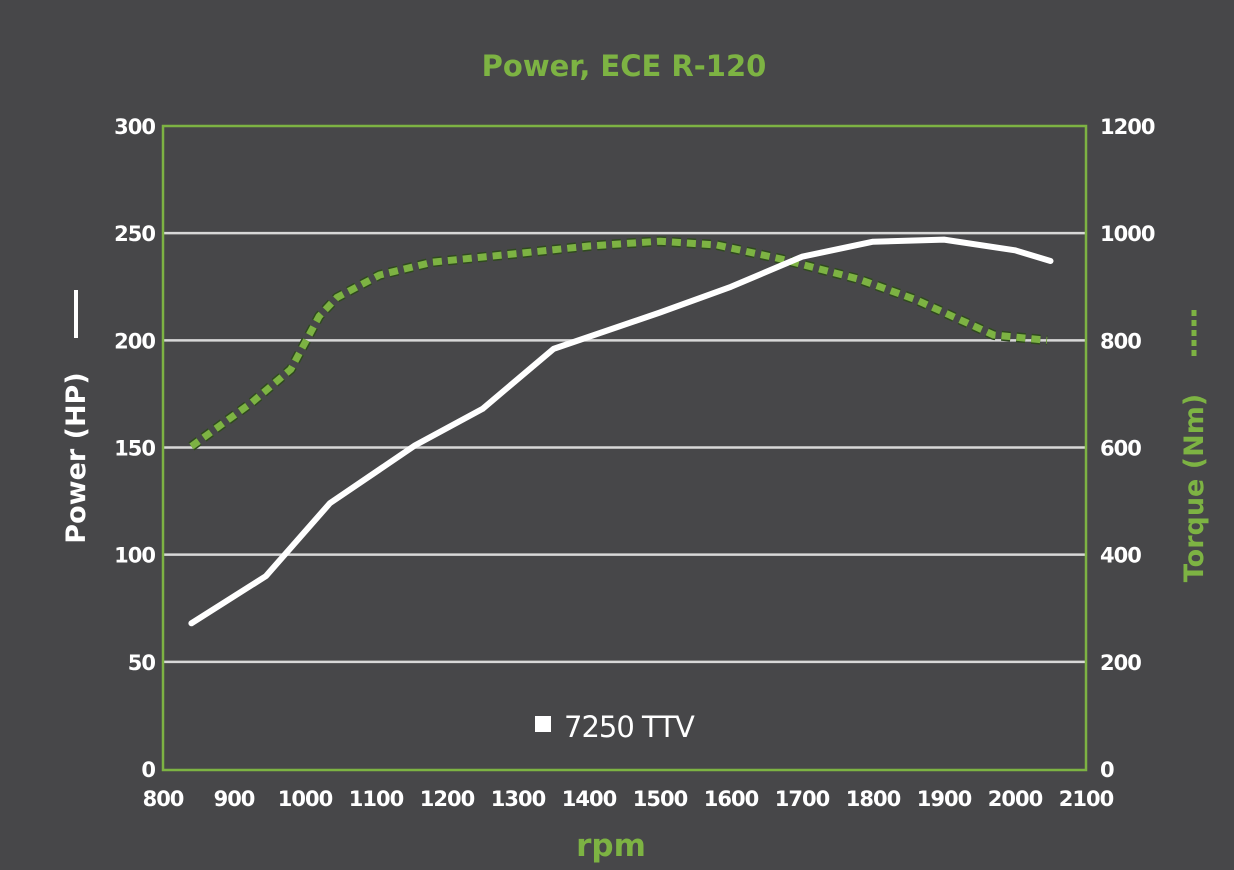  Describe the element at coordinates (802, 799) in the screenshot. I see `x-tick-label: 1700` at that location.